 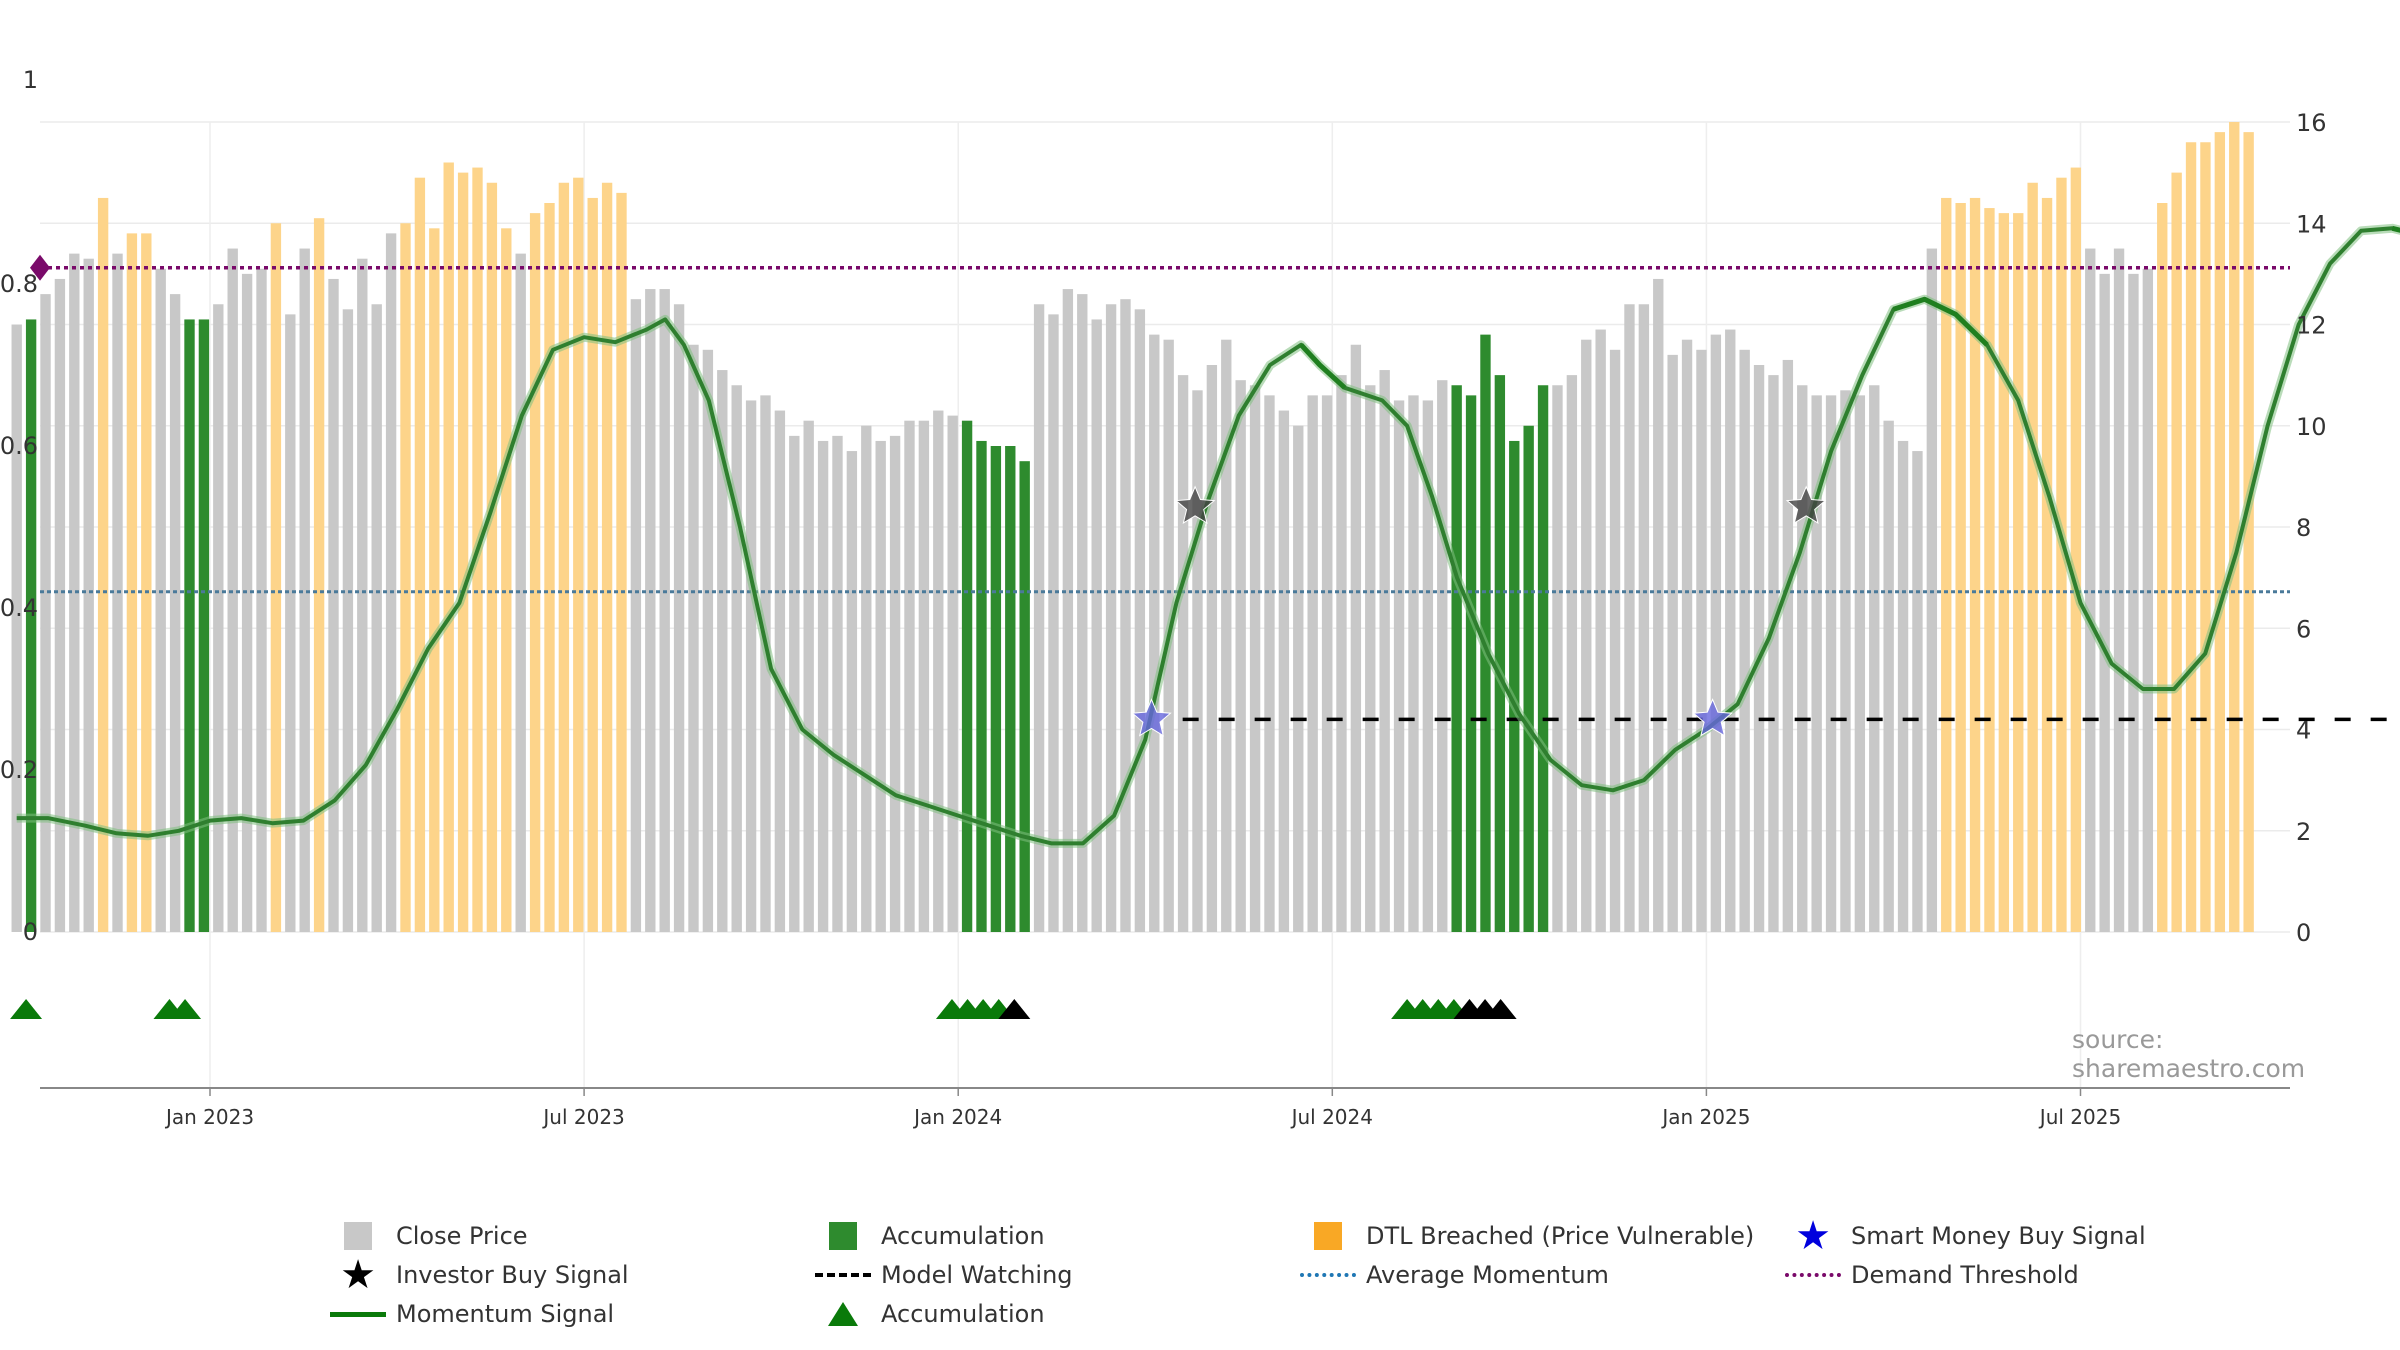 I want to click on left-y-tick-label: 0.6, so click(x=19, y=446).